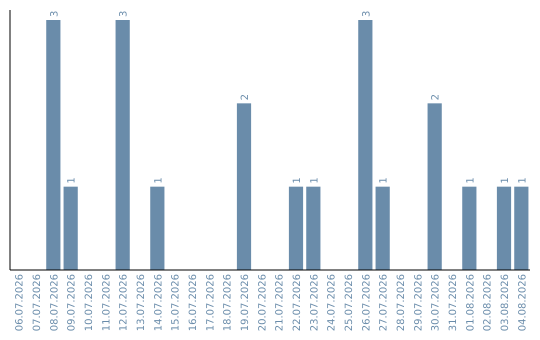 The height and width of the screenshot is (340, 540). What do you see at coordinates (384, 303) in the screenshot?
I see `x-tick-label: 27.07.2026` at bounding box center [384, 303].